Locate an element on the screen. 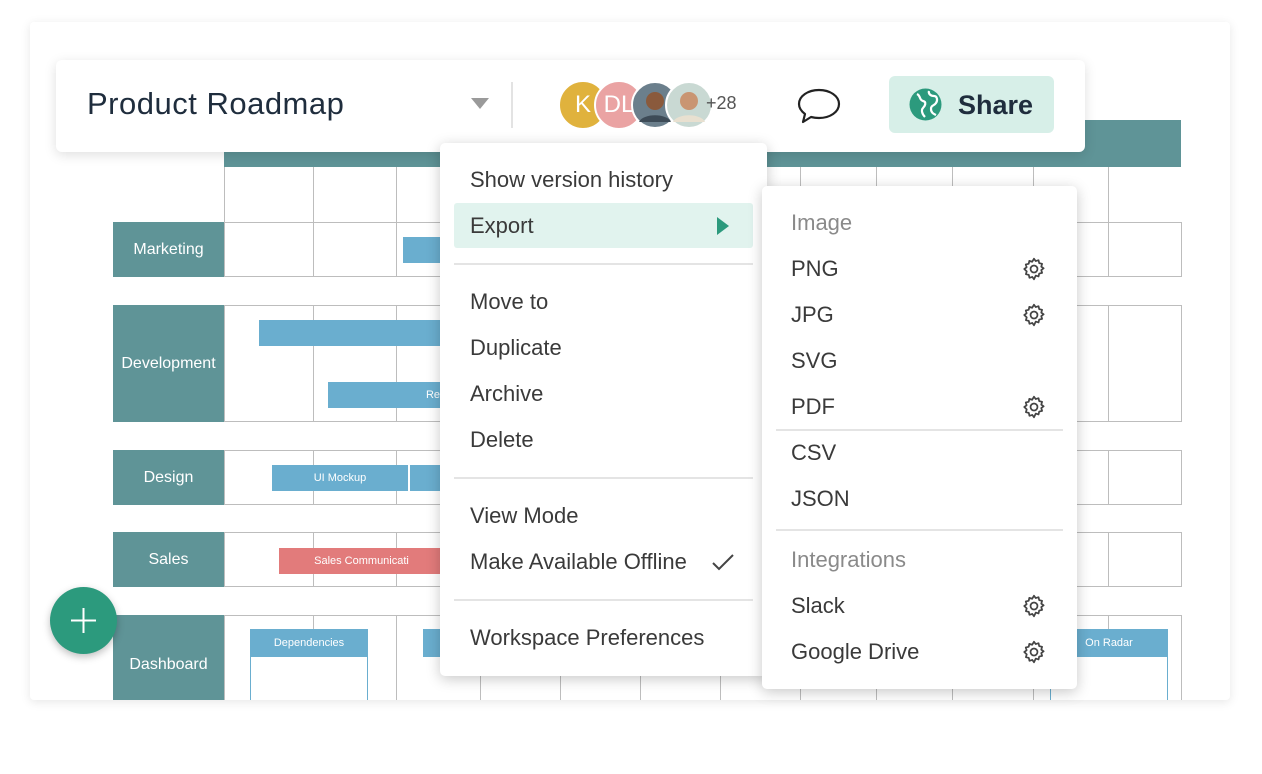 The image size is (1262, 774). menu-item: Delete is located at coordinates (502, 439).